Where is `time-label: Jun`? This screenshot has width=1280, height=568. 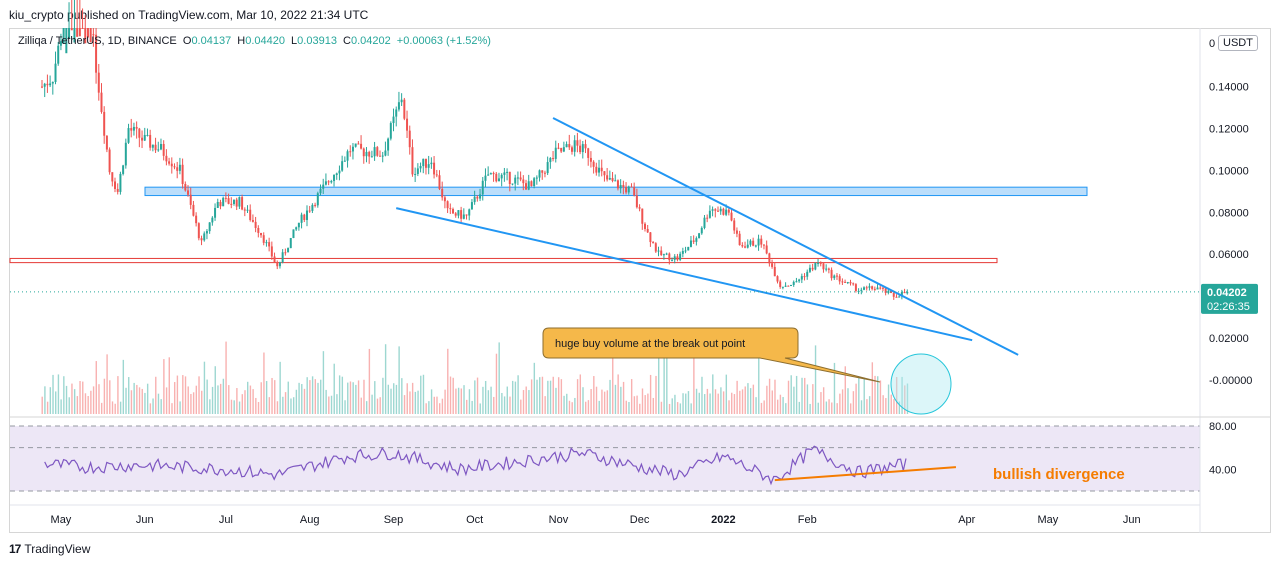 time-label: Jun is located at coordinates (145, 520).